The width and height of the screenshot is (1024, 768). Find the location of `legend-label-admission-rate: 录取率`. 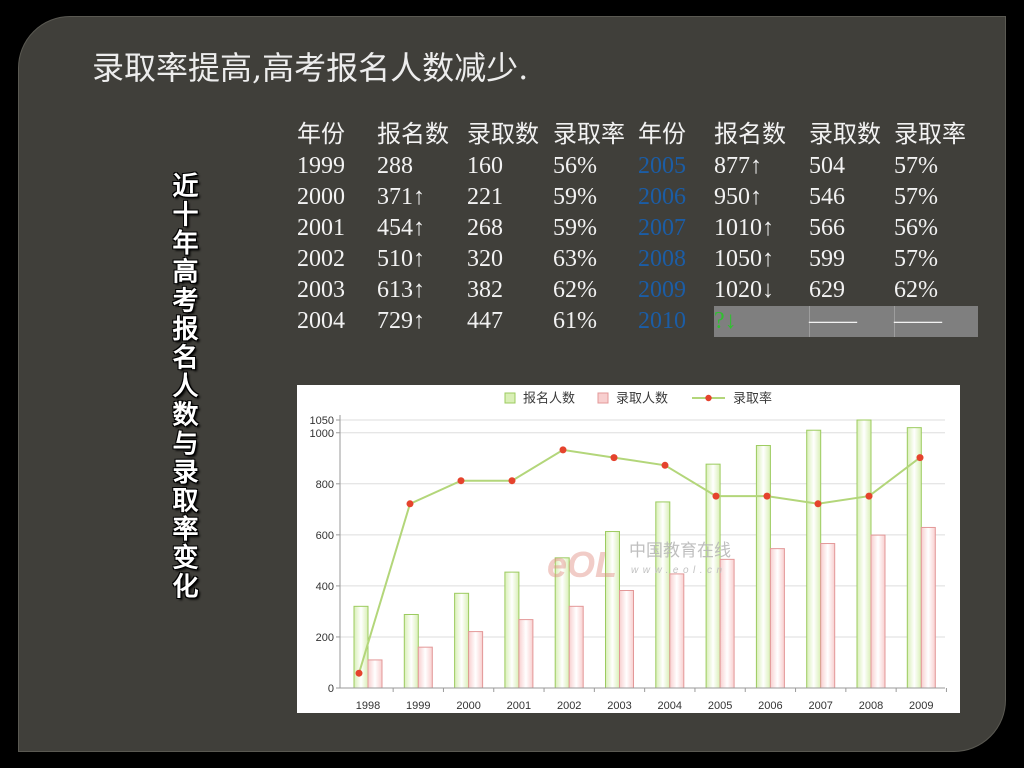

legend-label-admission-rate: 录取率 is located at coordinates (752, 398).